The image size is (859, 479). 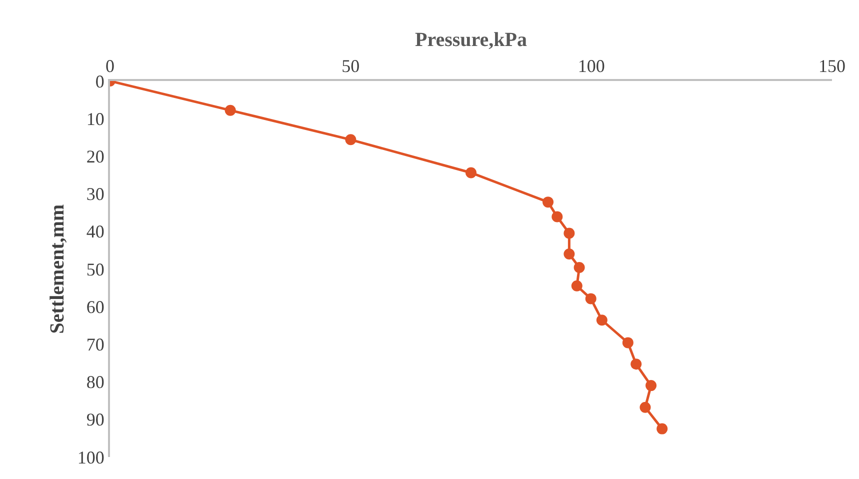 What do you see at coordinates (95, 269) in the screenshot?
I see `y-tick-label: 50` at bounding box center [95, 269].